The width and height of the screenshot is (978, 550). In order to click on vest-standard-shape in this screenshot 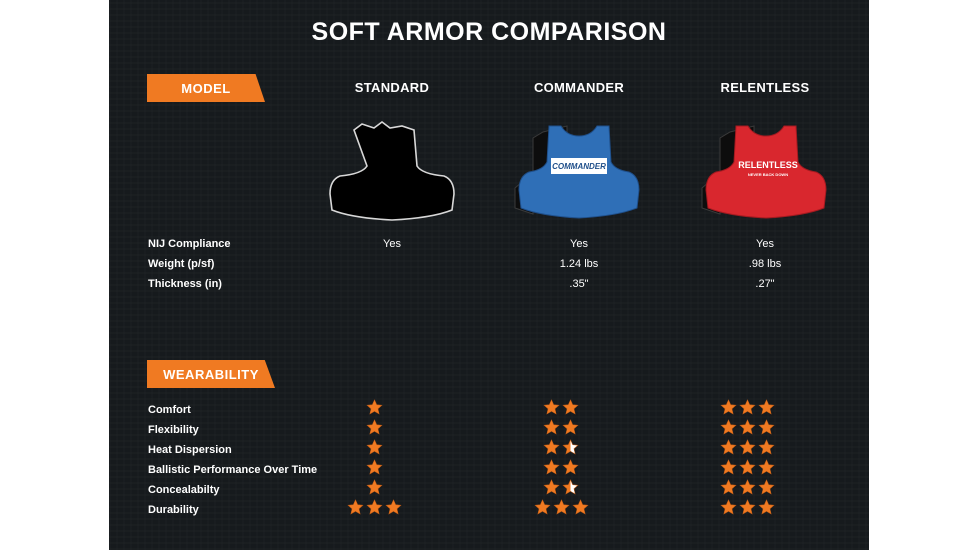, I will do `click(392, 171)`.